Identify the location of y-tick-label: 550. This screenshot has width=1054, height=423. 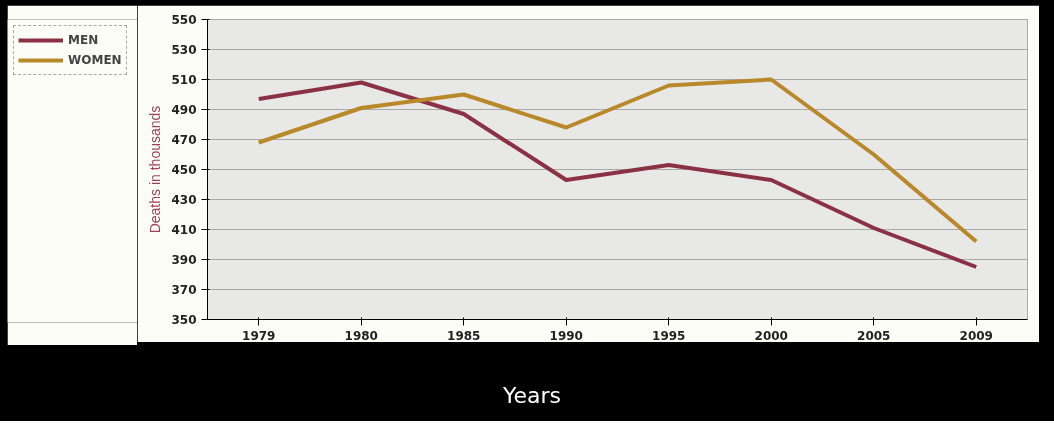
(184, 20).